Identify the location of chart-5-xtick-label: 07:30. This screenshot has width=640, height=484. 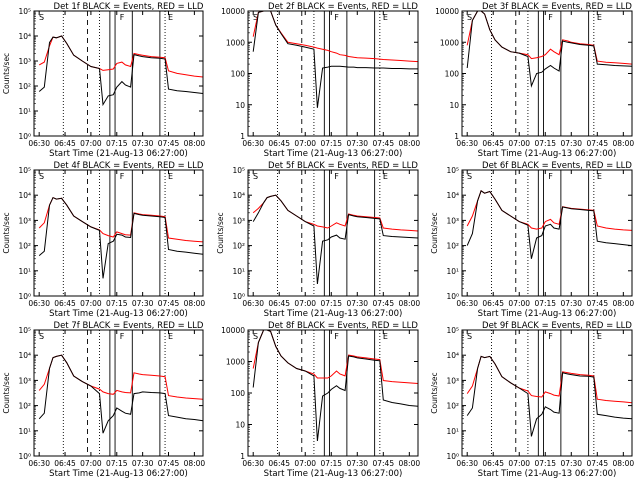
(357, 303).